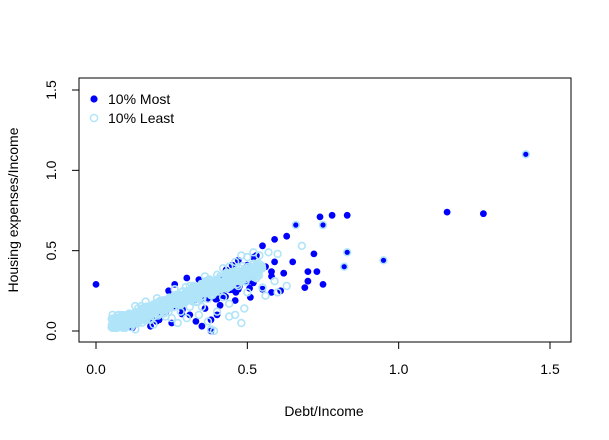  I want to click on x-axis: 0.0 0.5 1.0 1.5, so click(323, 359).